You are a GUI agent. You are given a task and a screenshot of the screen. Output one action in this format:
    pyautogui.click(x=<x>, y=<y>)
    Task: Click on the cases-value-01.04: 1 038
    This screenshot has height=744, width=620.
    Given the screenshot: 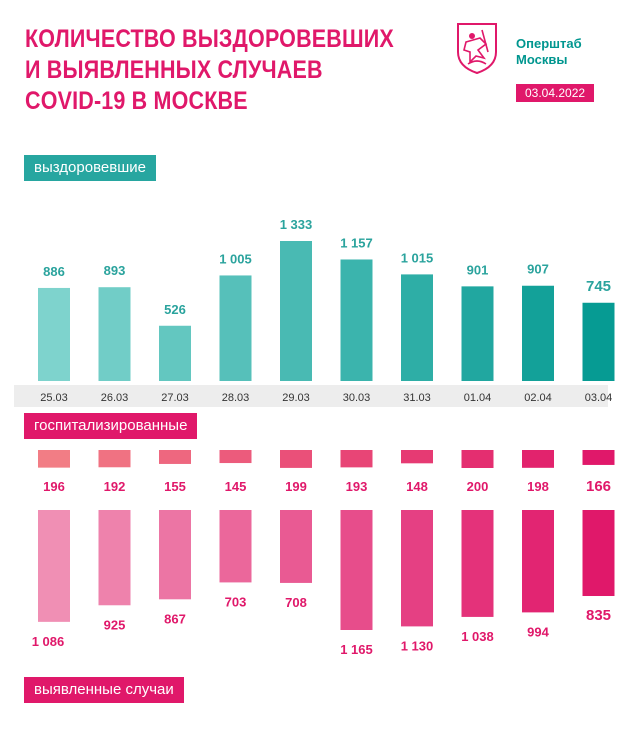 What is the action you would take?
    pyautogui.click(x=477, y=636)
    